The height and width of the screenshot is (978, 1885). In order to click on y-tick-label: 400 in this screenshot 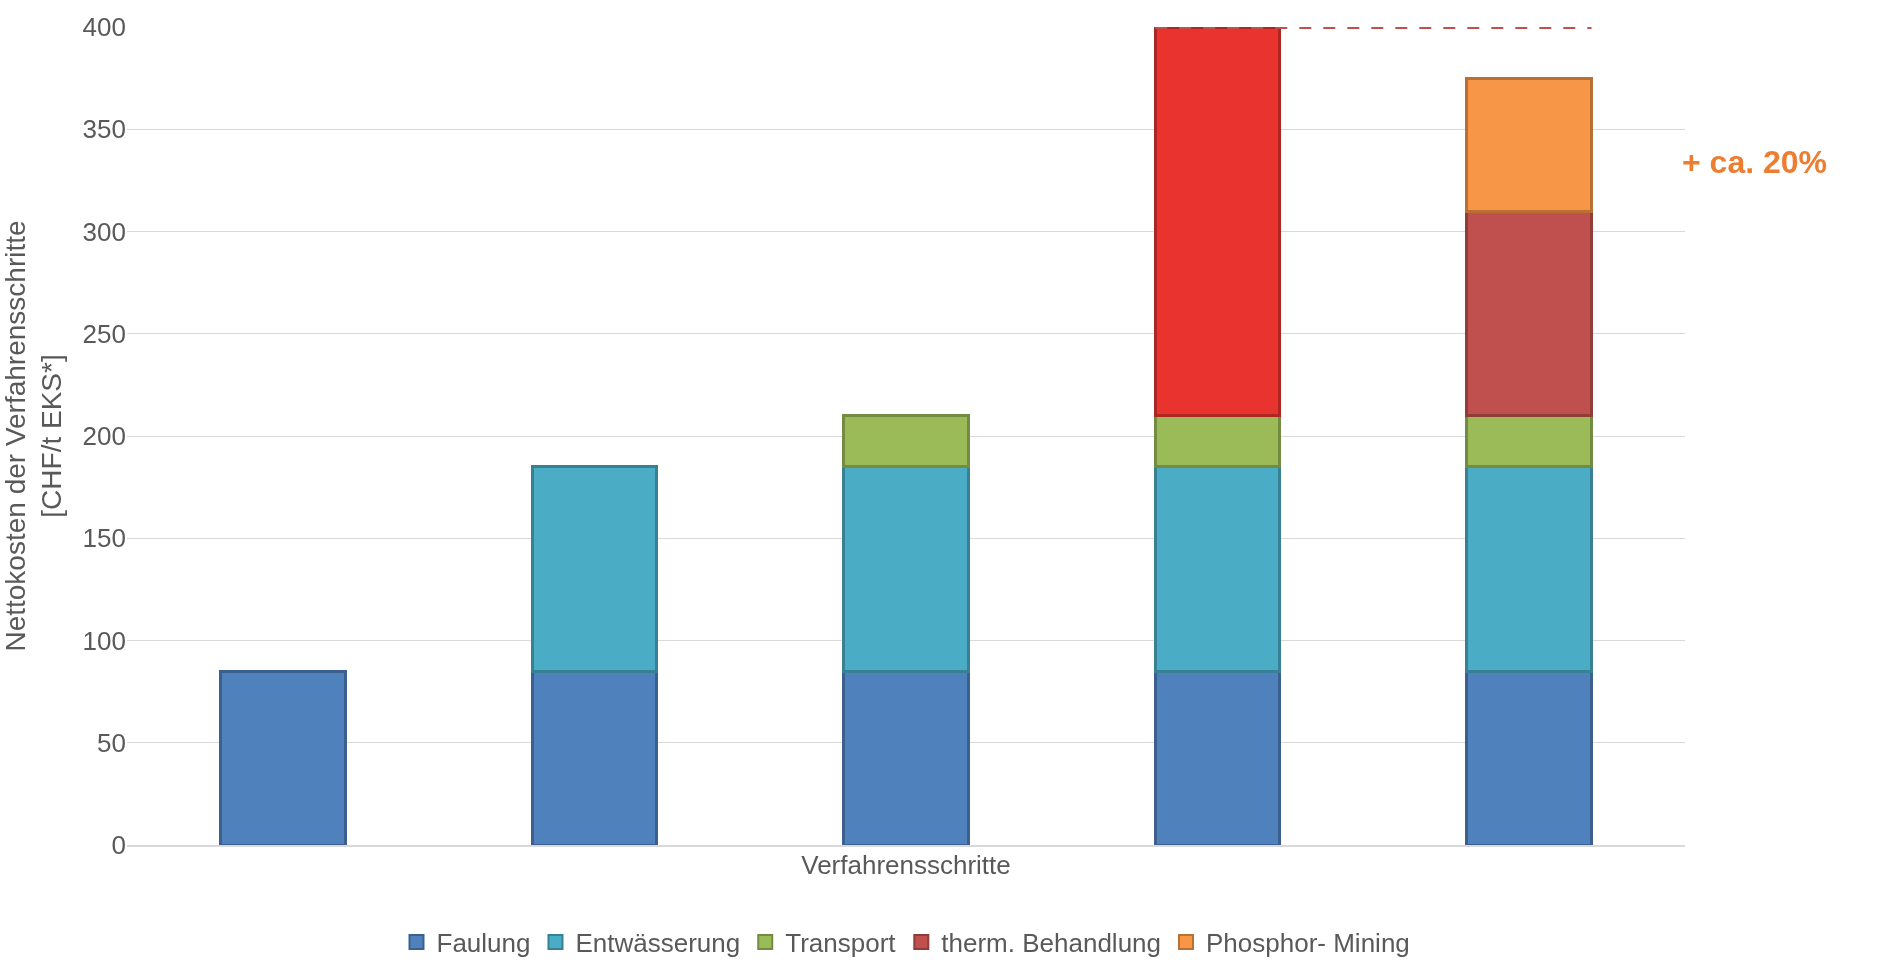, I will do `click(104, 27)`.